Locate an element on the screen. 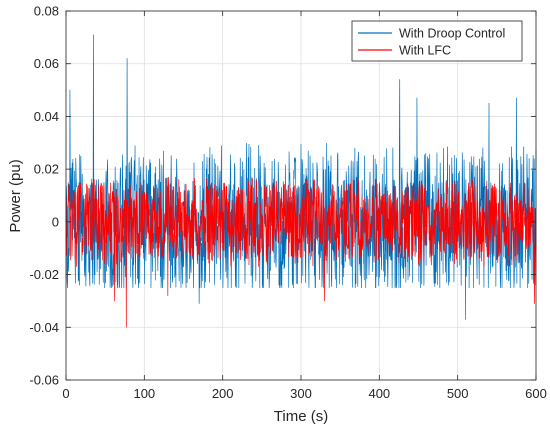  y-tick-label: -0.02 is located at coordinates (44, 274).